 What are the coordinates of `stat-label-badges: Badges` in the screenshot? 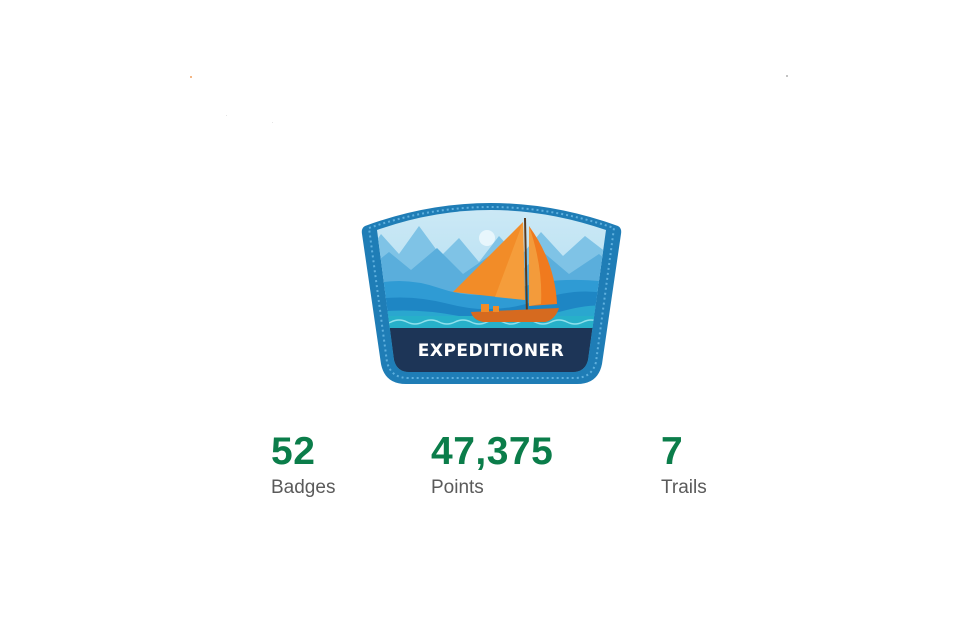 It's located at (303, 487).